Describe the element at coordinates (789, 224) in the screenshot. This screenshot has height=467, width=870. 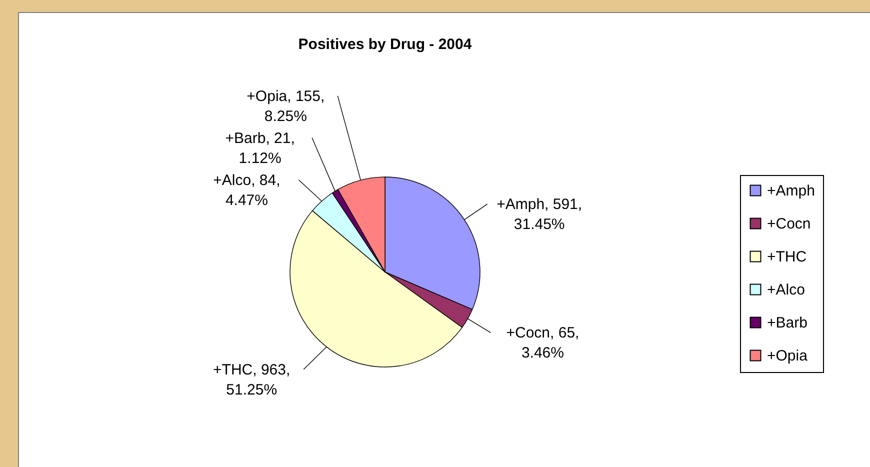
I see `legend-label: +Cocn` at that location.